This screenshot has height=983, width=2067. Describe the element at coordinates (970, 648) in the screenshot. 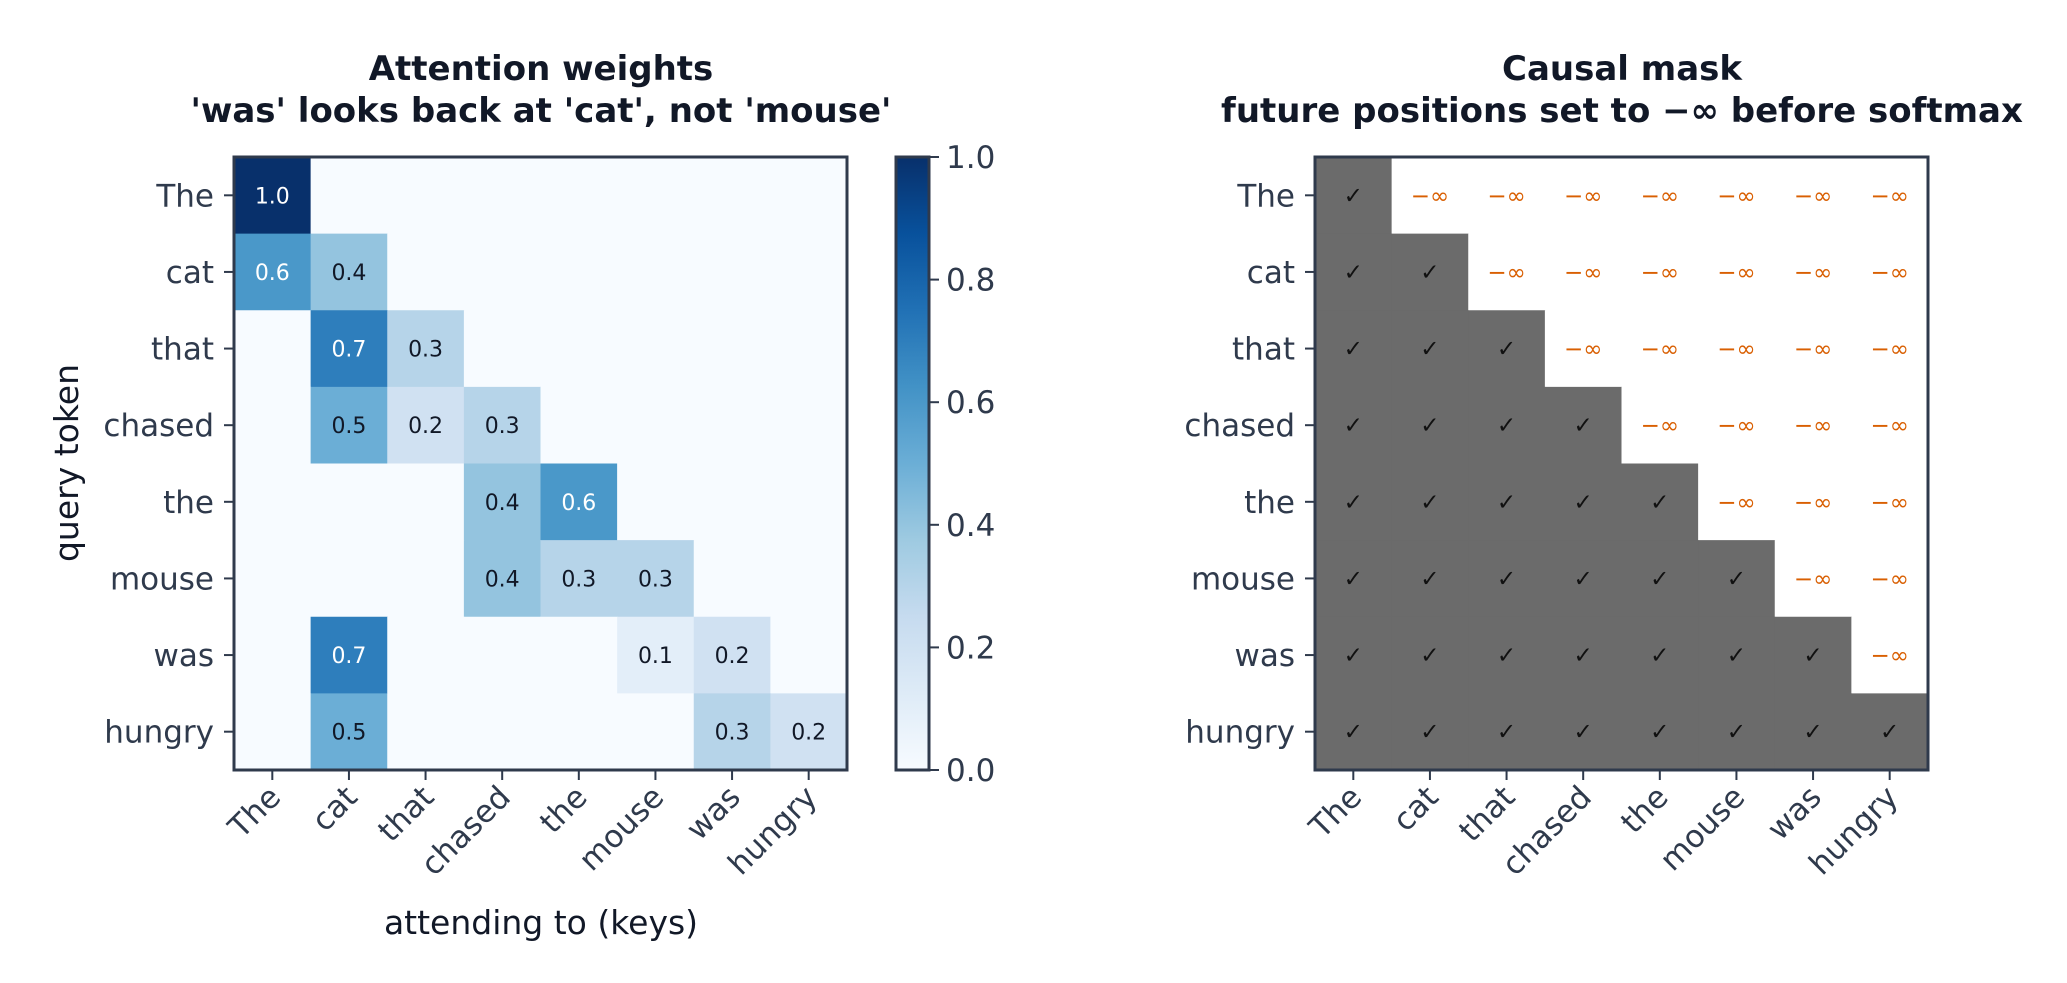

I see `colorbar-tick-label: 0.2` at that location.